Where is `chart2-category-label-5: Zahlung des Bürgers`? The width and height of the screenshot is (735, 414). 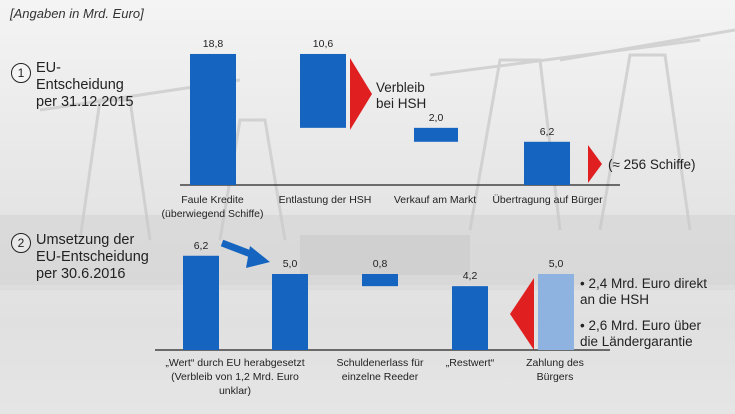
chart2-category-label-5: Zahlung des Bürgers is located at coordinates (555, 370).